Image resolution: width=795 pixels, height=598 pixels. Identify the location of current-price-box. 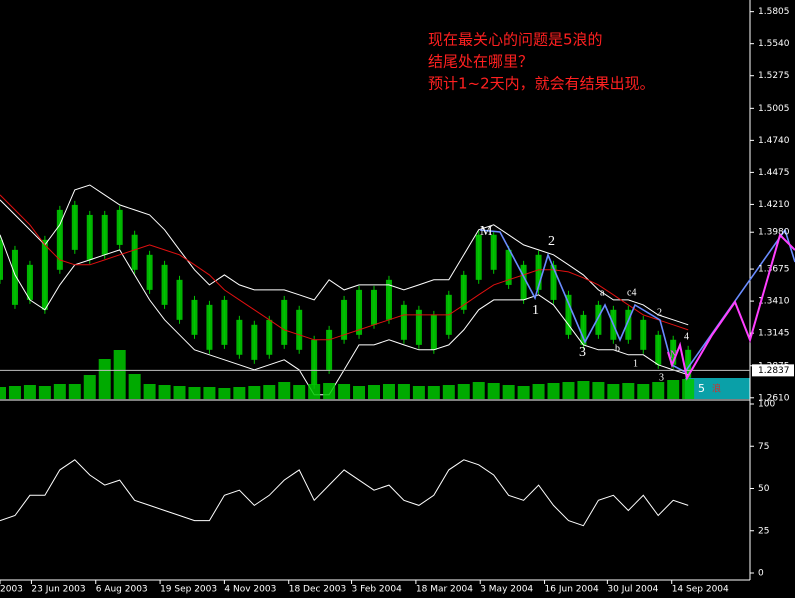
(773, 370).